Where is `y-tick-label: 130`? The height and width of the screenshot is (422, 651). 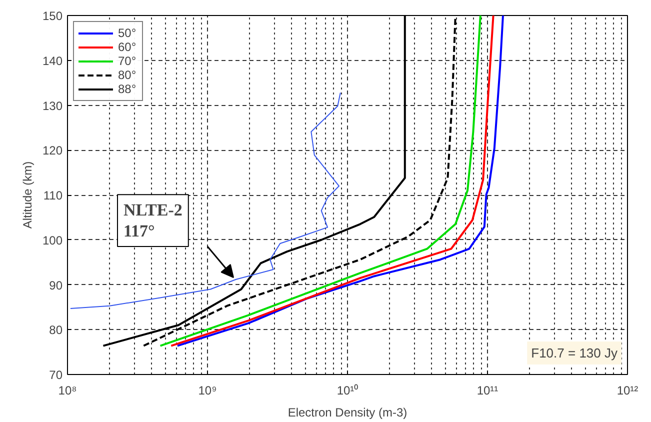 y-tick-label: 130 is located at coordinates (52, 105).